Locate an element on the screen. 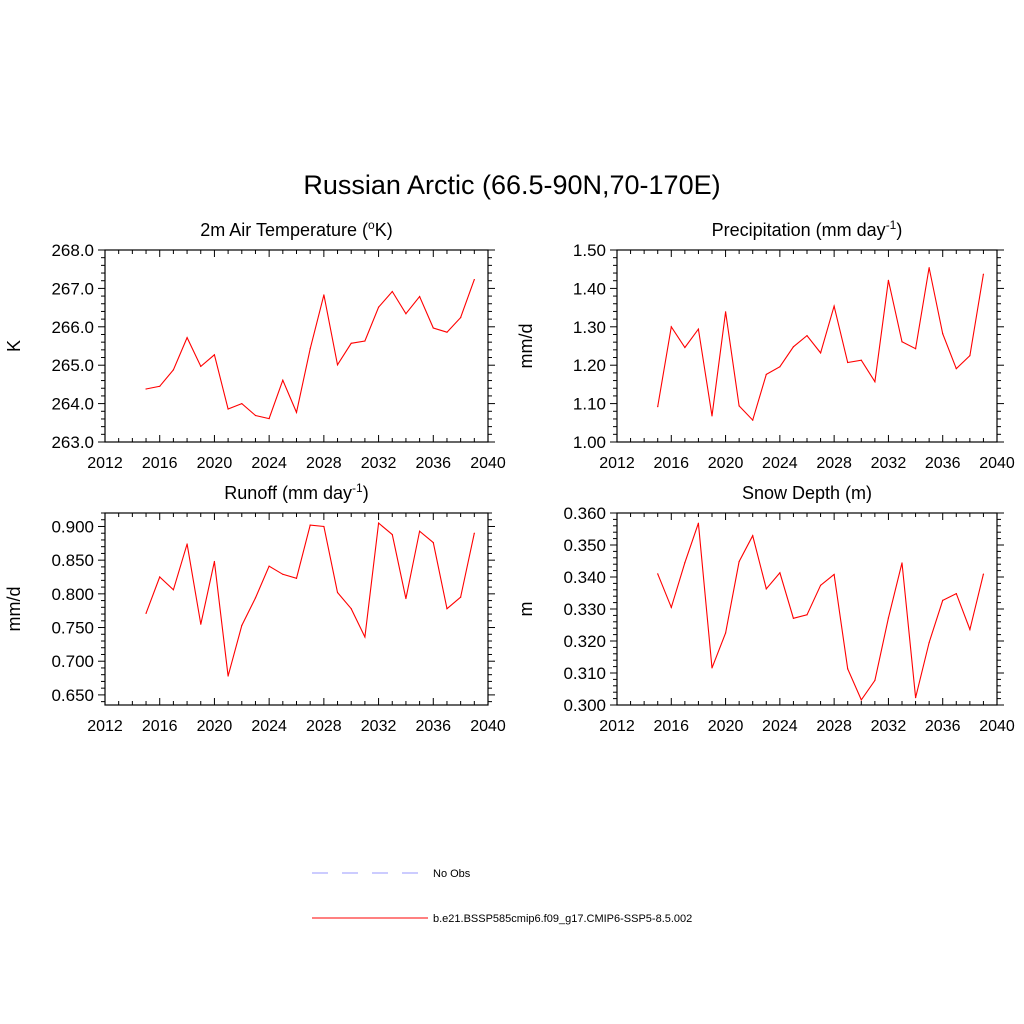 Image resolution: width=1024 pixels, height=1024 pixels. x-tick-label: 2012 is located at coordinates (617, 726).